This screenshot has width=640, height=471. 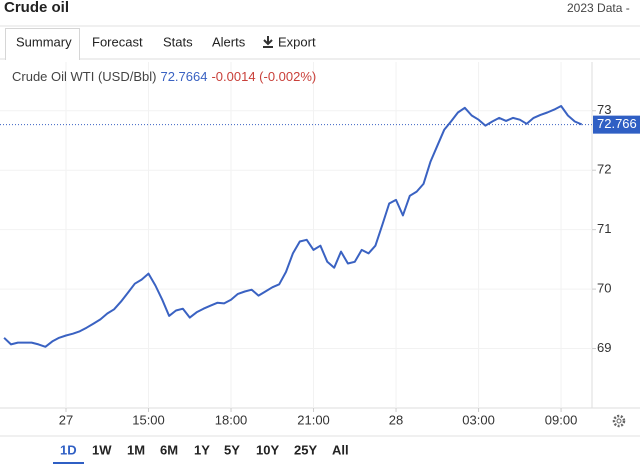 I want to click on last-value-label: 72.766, so click(x=617, y=123).